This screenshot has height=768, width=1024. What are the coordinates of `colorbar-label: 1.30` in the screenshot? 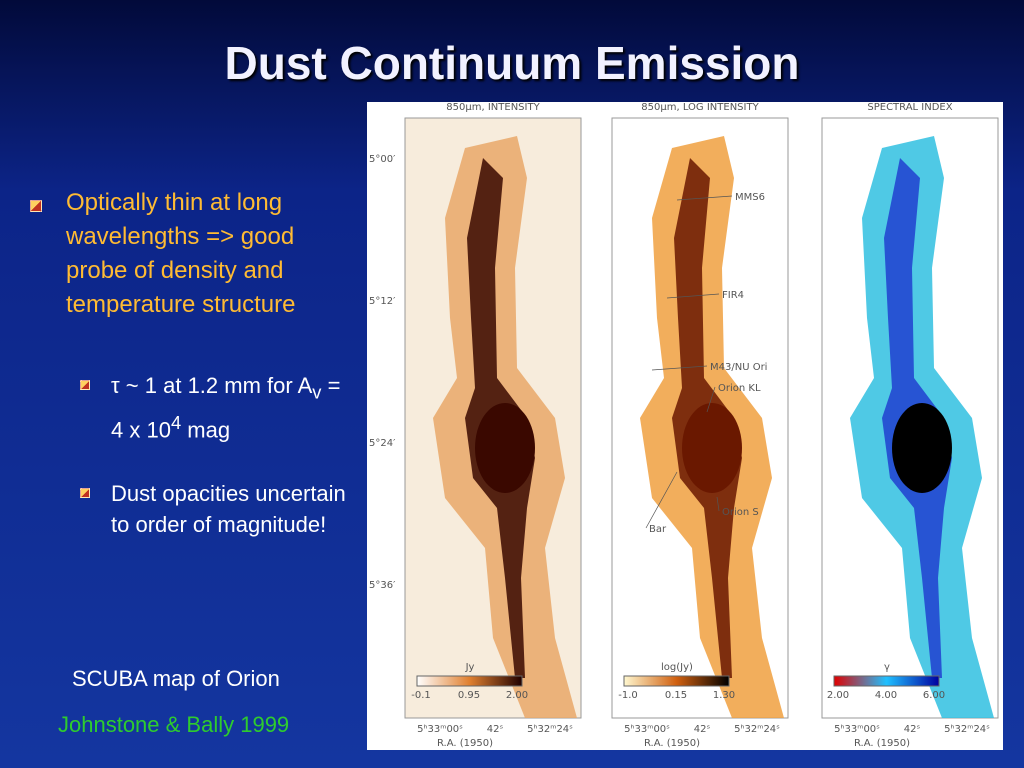 It's located at (724, 695).